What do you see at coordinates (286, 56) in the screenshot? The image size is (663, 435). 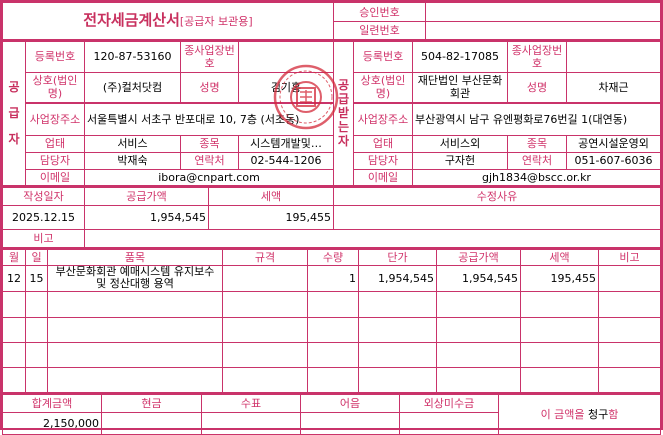 I see `supplier-sub-no` at bounding box center [286, 56].